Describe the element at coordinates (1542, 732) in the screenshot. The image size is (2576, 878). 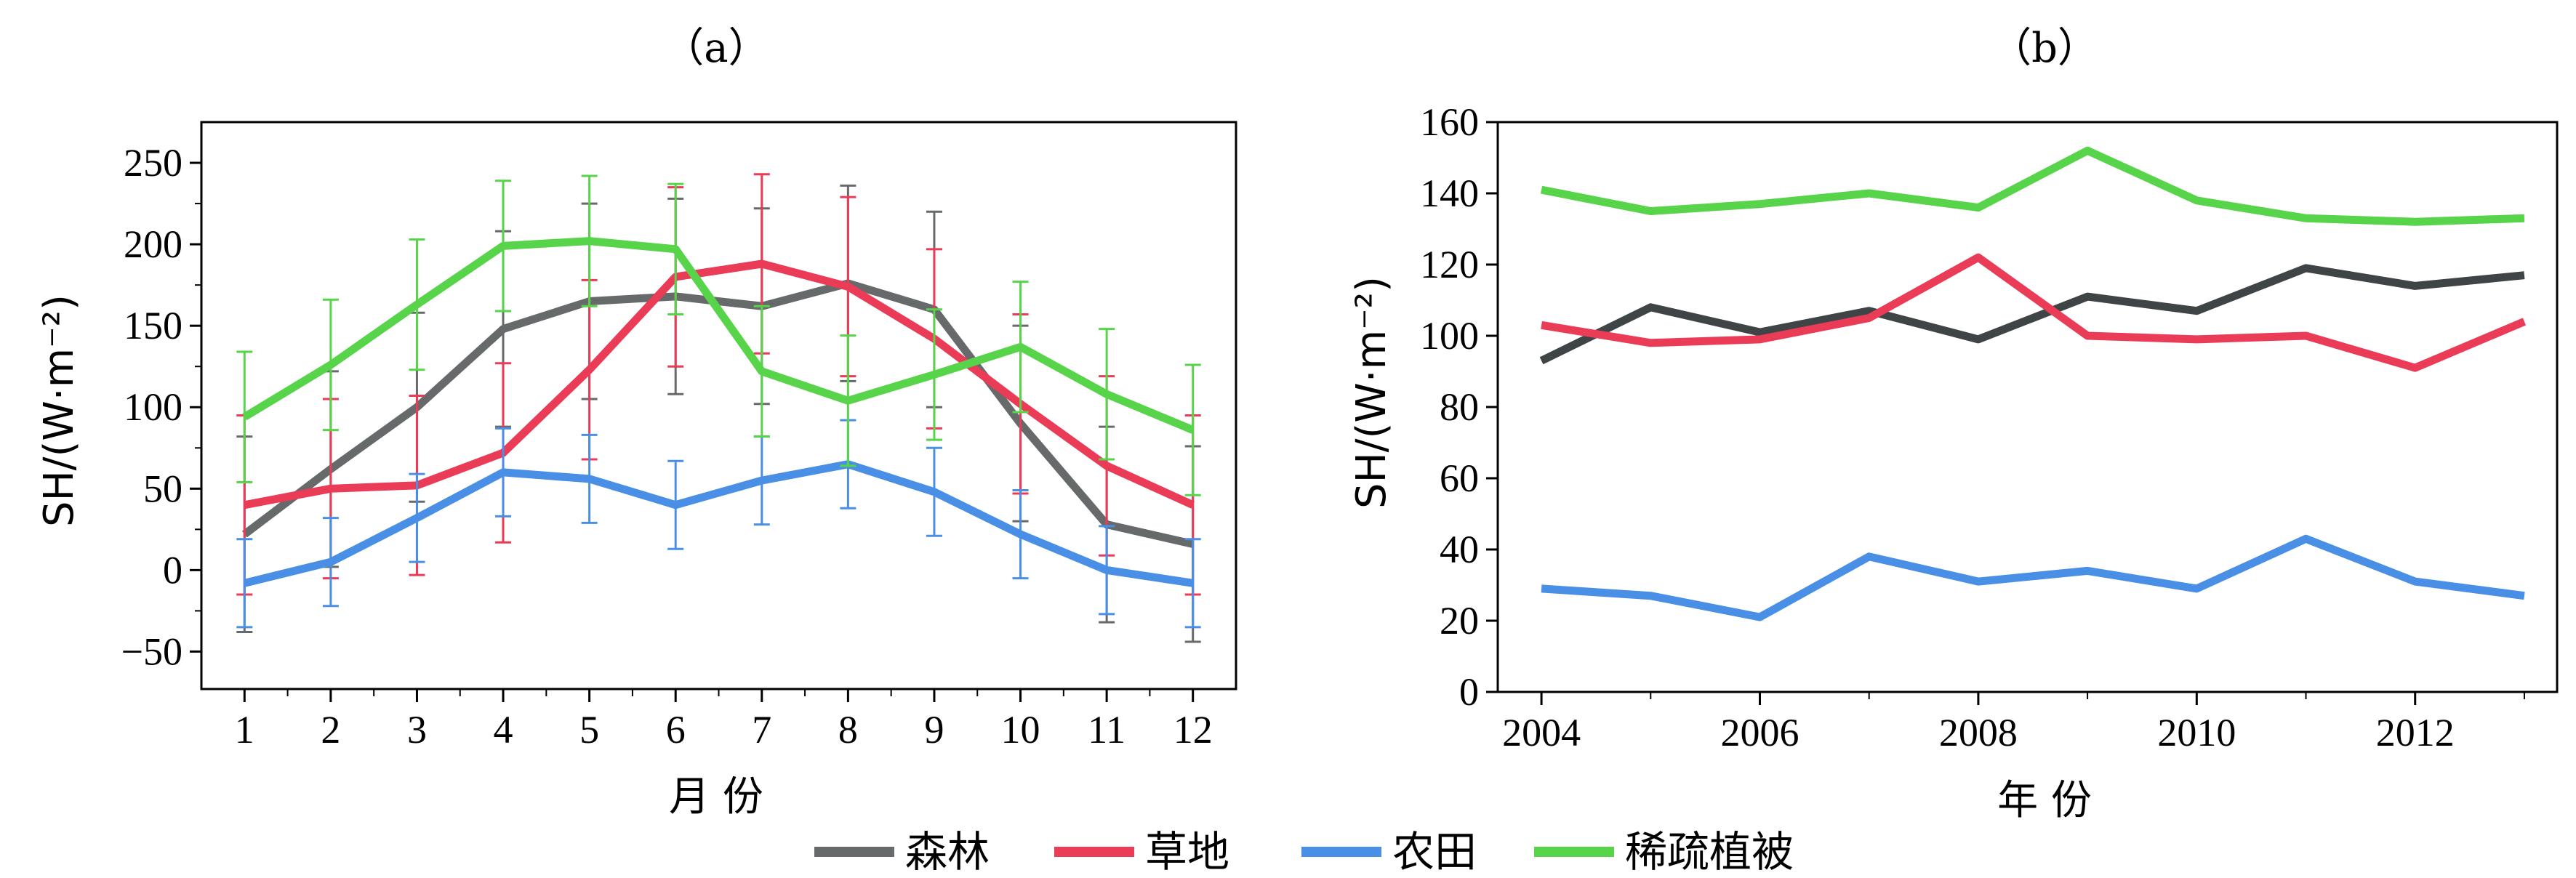
I see `panel-b-xtick-label: 2004` at that location.